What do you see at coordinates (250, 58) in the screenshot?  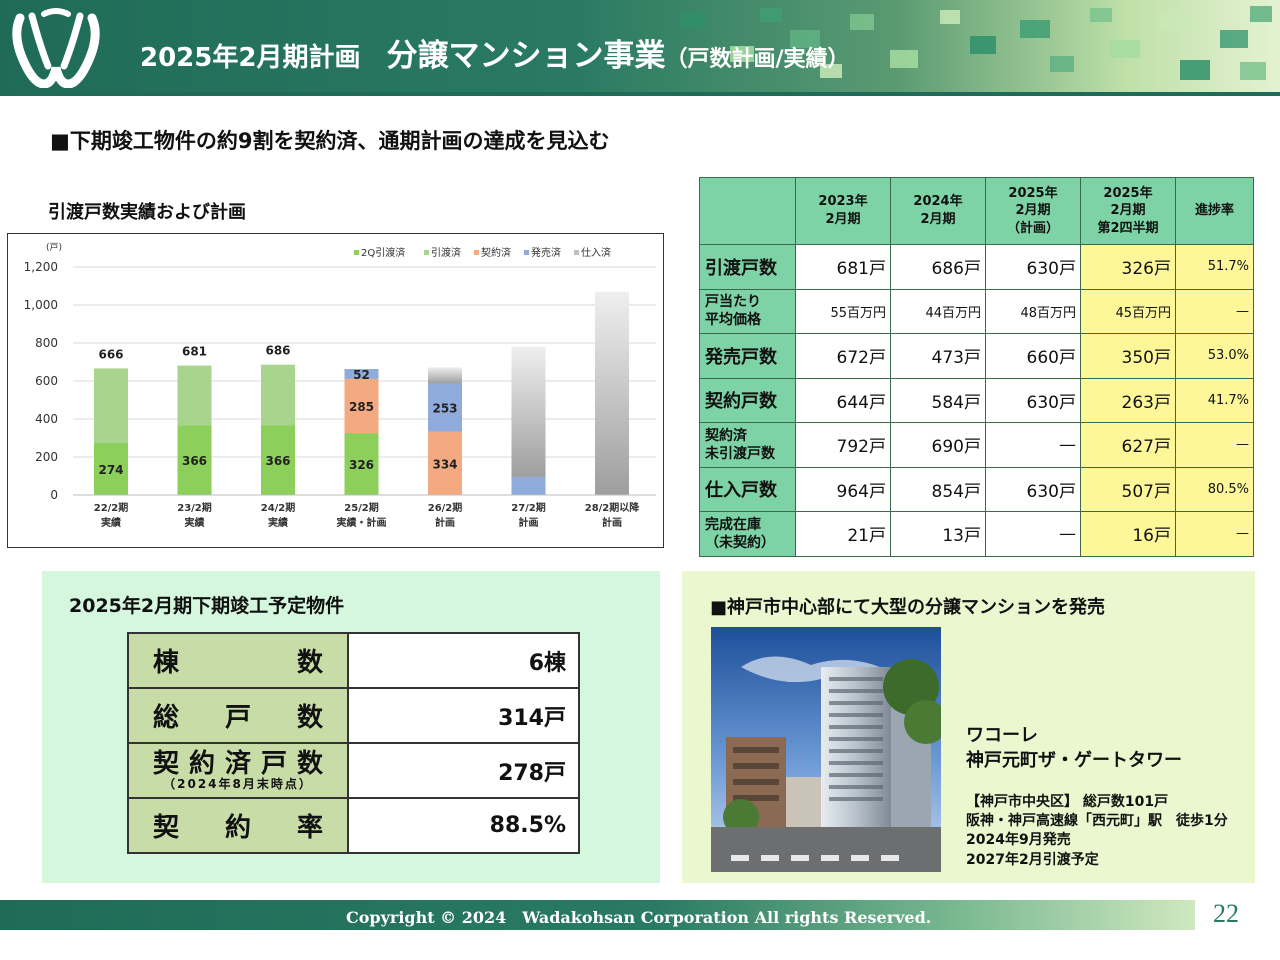 I see `title-period: 2025年2月期計画` at bounding box center [250, 58].